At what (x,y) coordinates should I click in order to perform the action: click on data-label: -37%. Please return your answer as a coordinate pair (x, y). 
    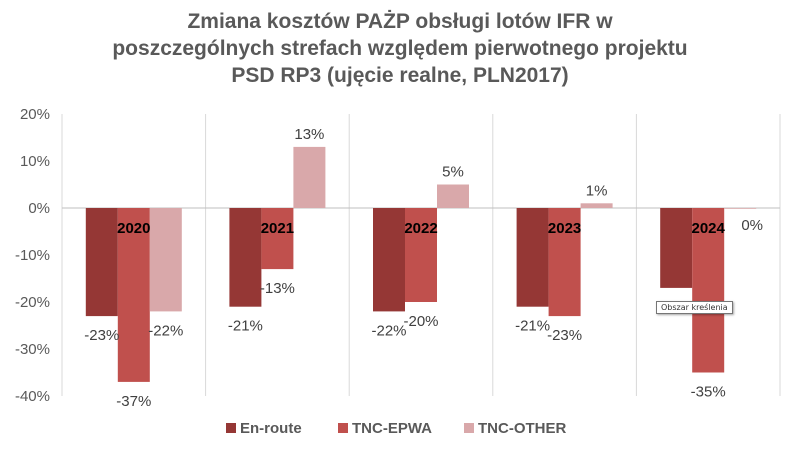
    Looking at the image, I should click on (133, 401).